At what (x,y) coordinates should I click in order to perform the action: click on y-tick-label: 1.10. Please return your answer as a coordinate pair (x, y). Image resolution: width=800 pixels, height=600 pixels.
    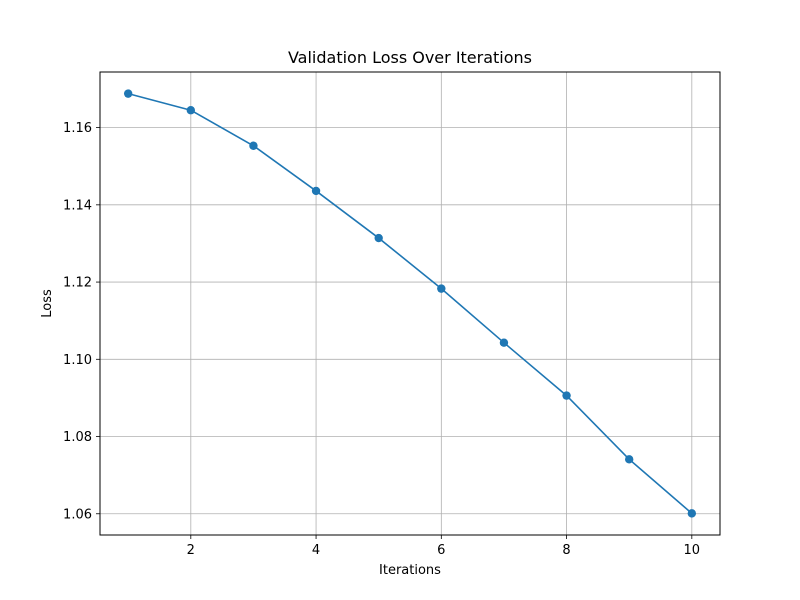
    Looking at the image, I should click on (77, 360).